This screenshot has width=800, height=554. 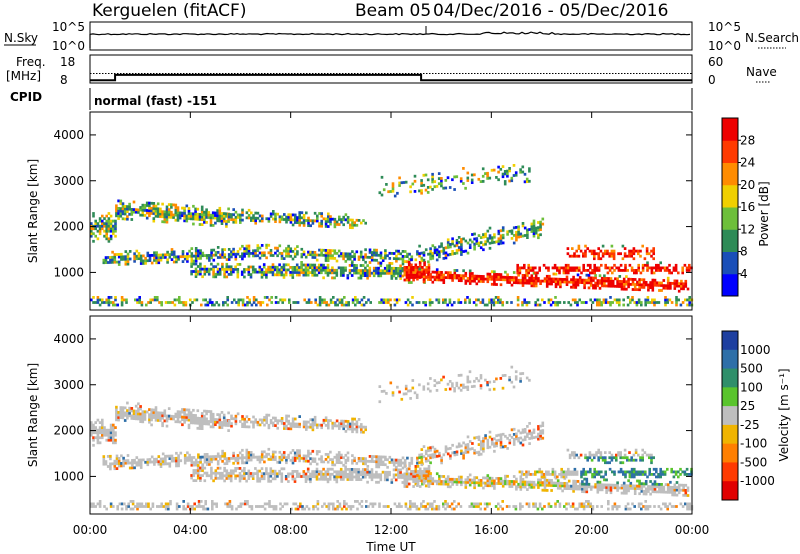 What do you see at coordinates (590, 265) in the screenshot?
I see `power-cell-1997` at bounding box center [590, 265].